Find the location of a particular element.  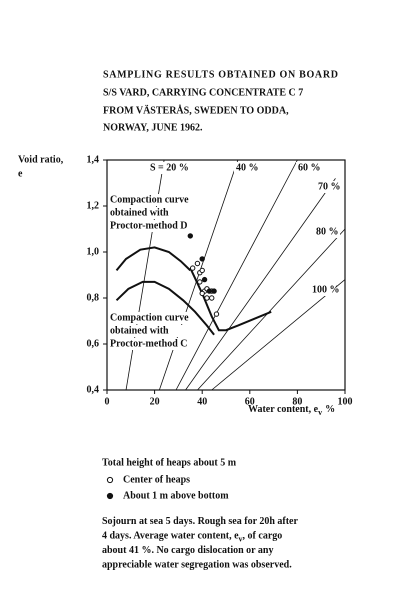

x-label: Water content, ev% is located at coordinates (291, 410).